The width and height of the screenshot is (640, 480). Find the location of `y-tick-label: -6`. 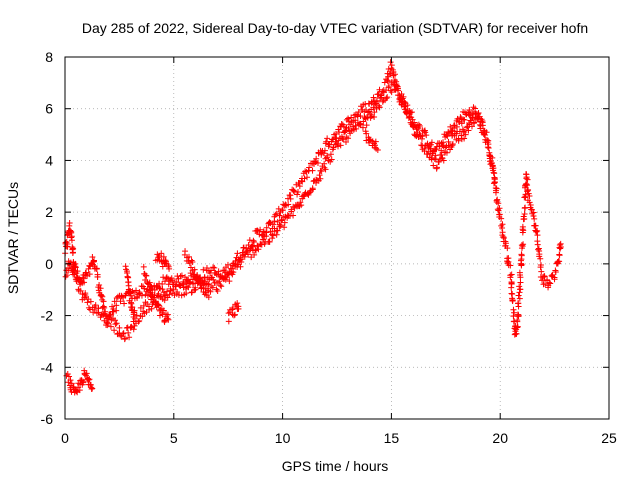

y-tick-label: -6 is located at coordinates (47, 419).